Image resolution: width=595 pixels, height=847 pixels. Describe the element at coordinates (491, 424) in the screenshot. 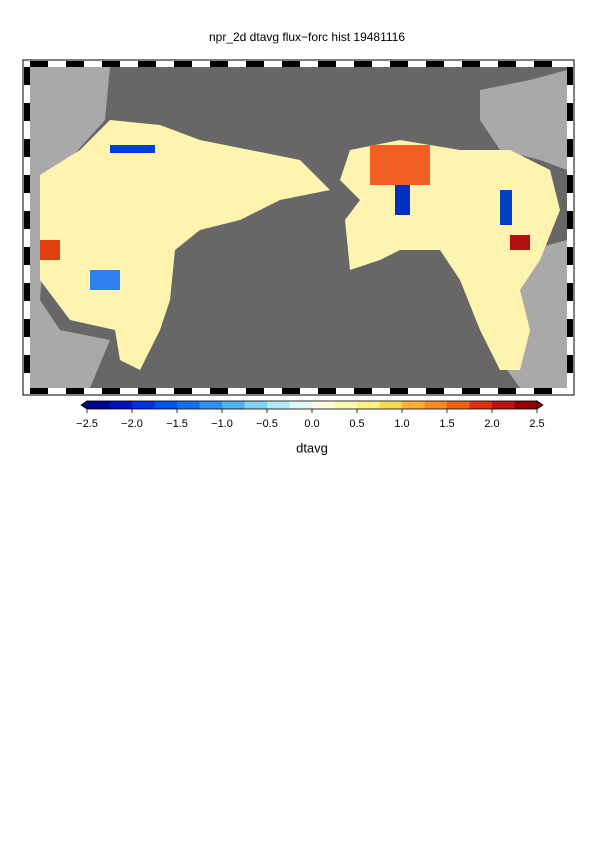

I see `colorbar-tick-label: 2.0` at that location.